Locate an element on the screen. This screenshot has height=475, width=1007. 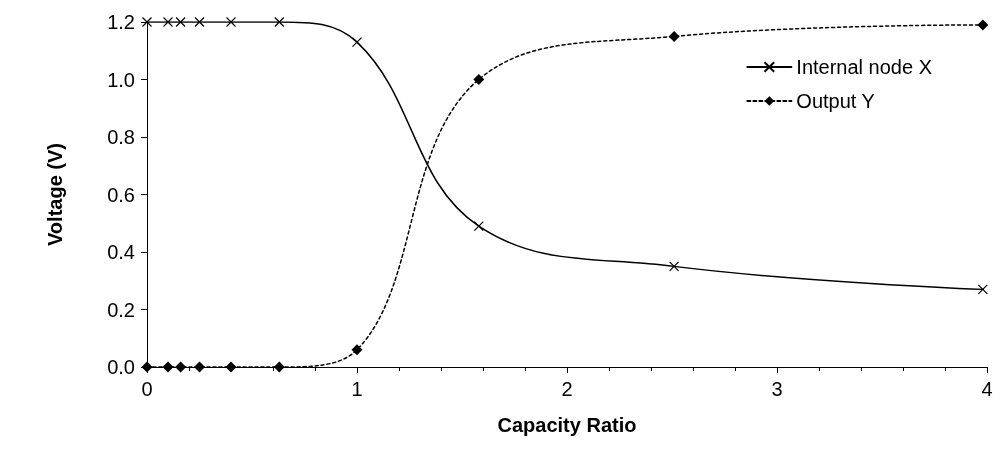
y-axis-title: Voltage (V) is located at coordinates (55, 194).